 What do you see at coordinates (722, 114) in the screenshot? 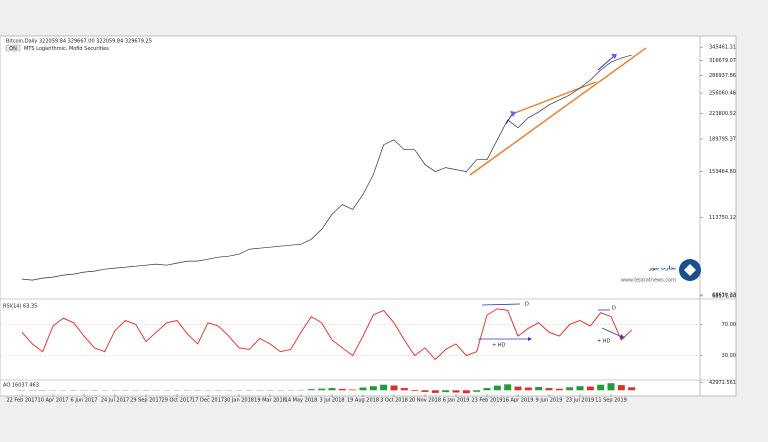
I see `y-tick-label: 223800.52` at bounding box center [722, 114].